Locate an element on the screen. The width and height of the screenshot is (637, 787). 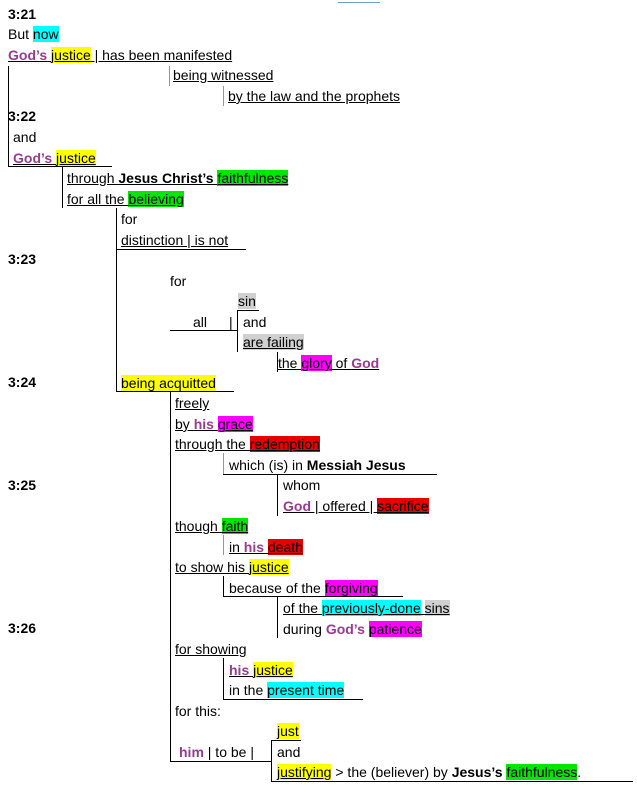
justifying-word: justifying is located at coordinates (304, 772).